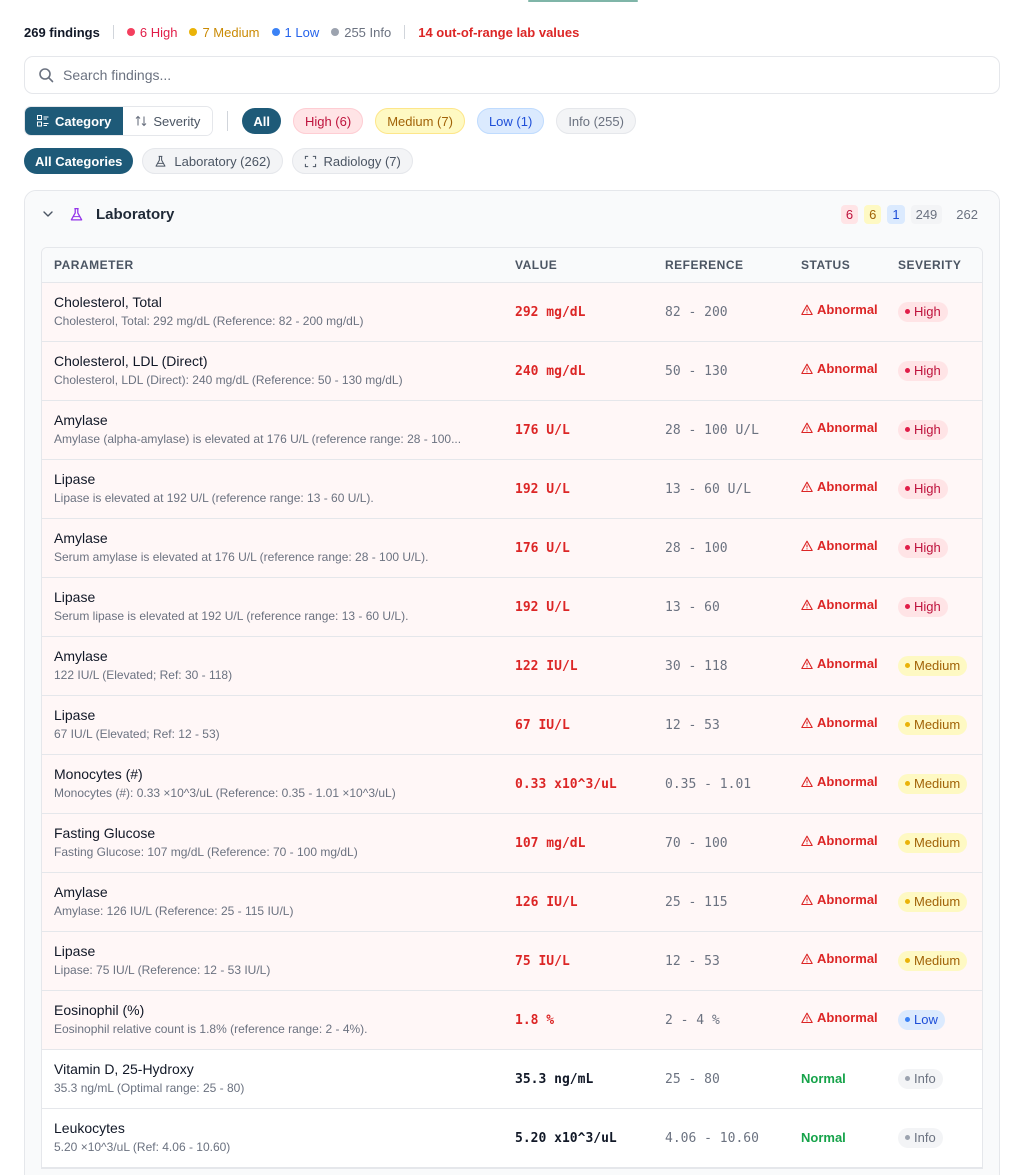  Describe the element at coordinates (168, 121) in the screenshot. I see `group-by-severity-button: Severity` at that location.